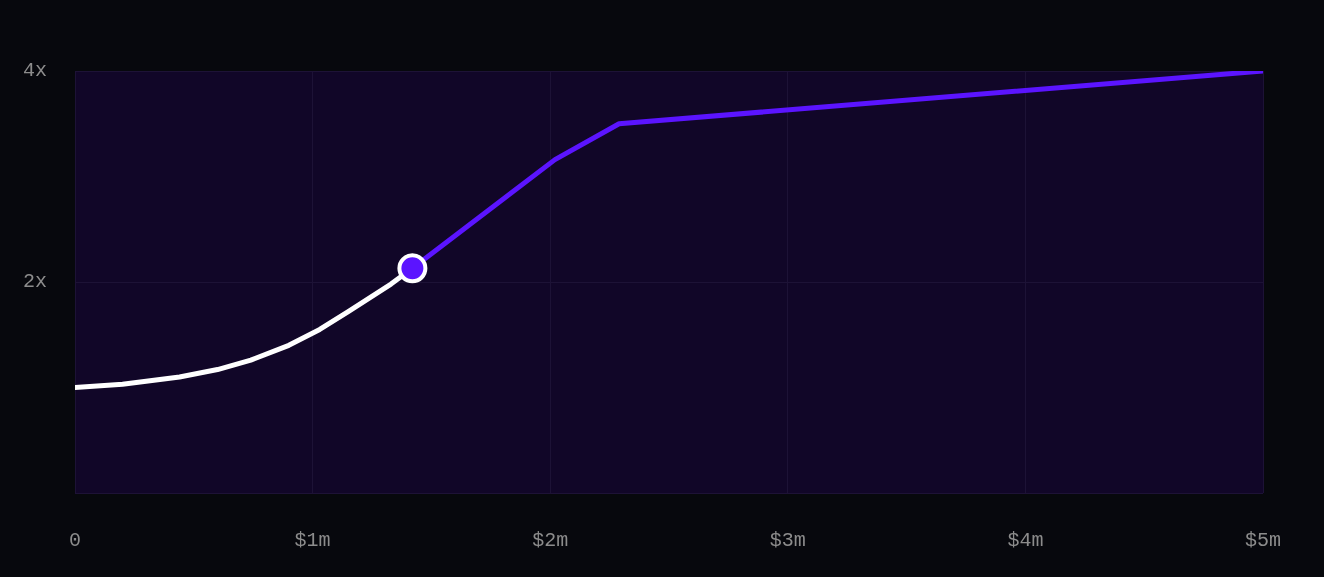 The image size is (1324, 577). Describe the element at coordinates (312, 541) in the screenshot. I see `x-tick-label: $1m` at that location.